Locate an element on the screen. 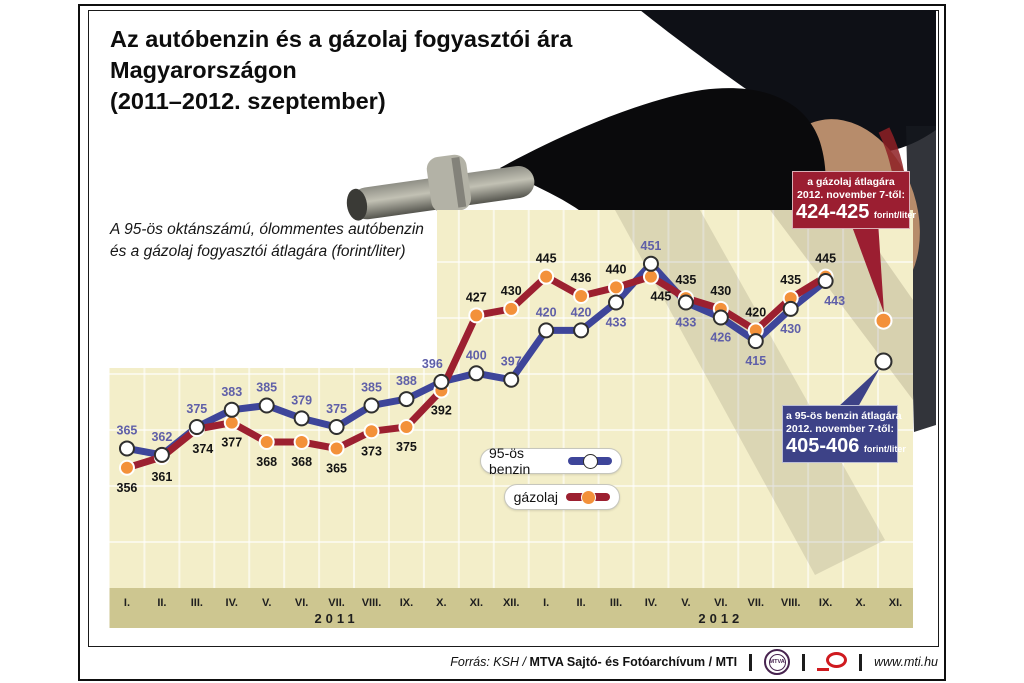  callout-gazolaj-line1: a gázolaj átlagára is located at coordinates (851, 182).